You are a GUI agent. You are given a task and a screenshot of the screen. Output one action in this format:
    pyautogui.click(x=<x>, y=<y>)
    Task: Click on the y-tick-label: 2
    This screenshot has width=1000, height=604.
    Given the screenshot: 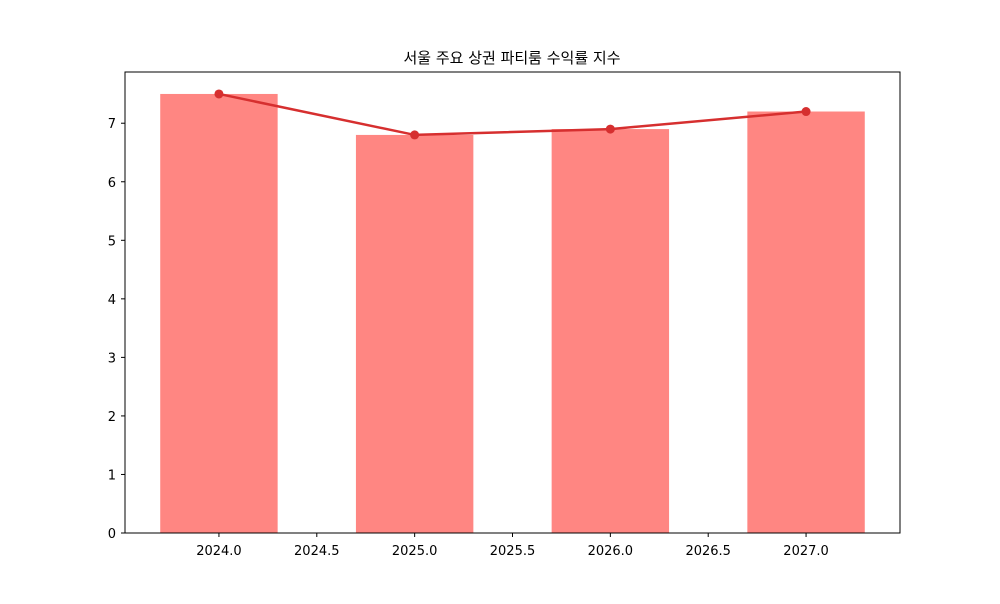 What is the action you would take?
    pyautogui.click(x=112, y=417)
    